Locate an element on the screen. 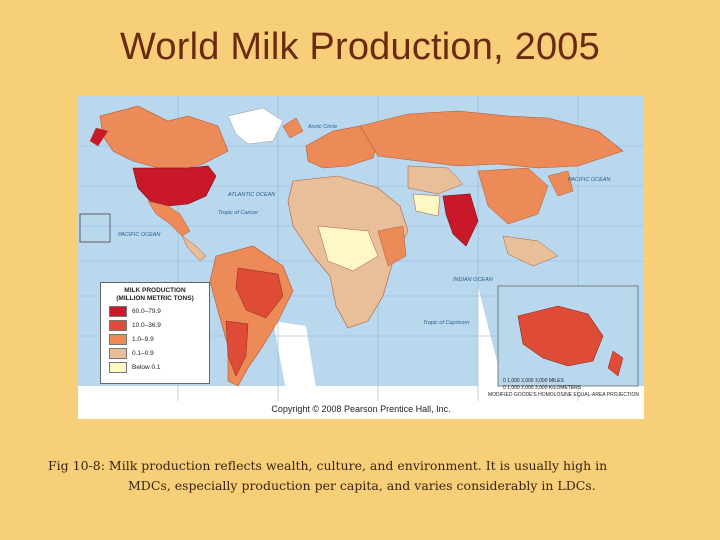 Image resolution: width=720 pixels, height=540 pixels. india-region is located at coordinates (460, 220).